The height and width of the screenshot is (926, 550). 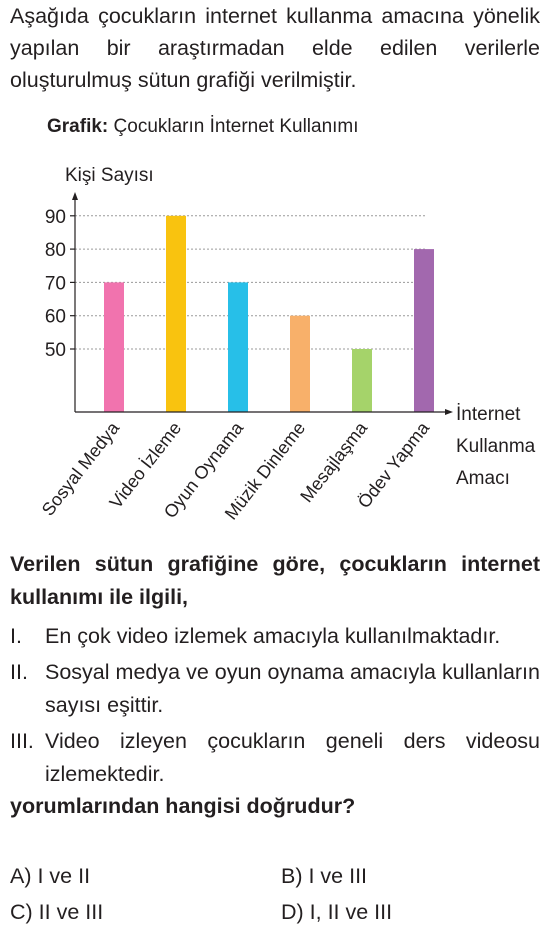 What do you see at coordinates (55, 283) in the screenshot?
I see `y-tick-label: 70` at bounding box center [55, 283].